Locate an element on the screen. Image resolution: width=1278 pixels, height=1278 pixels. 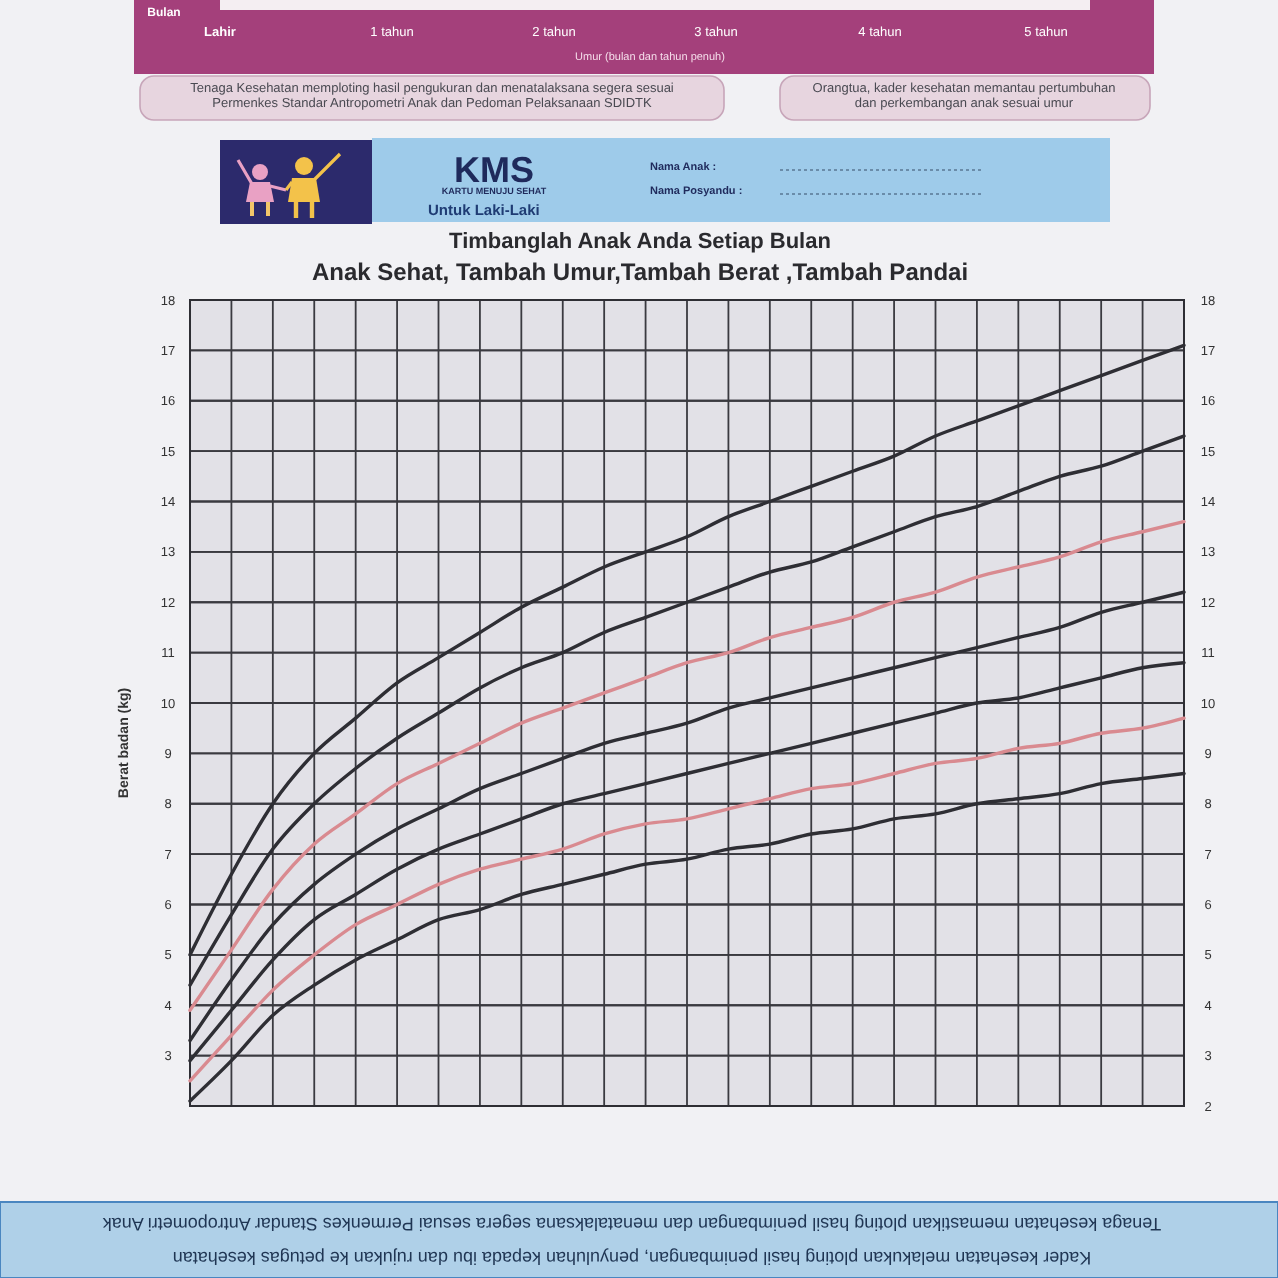
chart-subtitle: Anak Sehat, Tambah Umur,Tambah Berat ,Tambah Pandai is located at coordinates (640, 272).